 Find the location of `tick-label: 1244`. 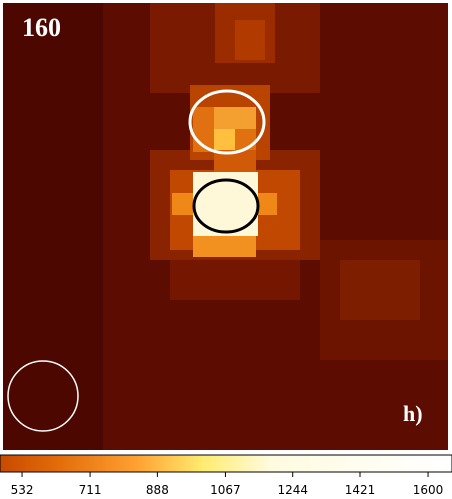

tick-label: 1244 is located at coordinates (292, 490).